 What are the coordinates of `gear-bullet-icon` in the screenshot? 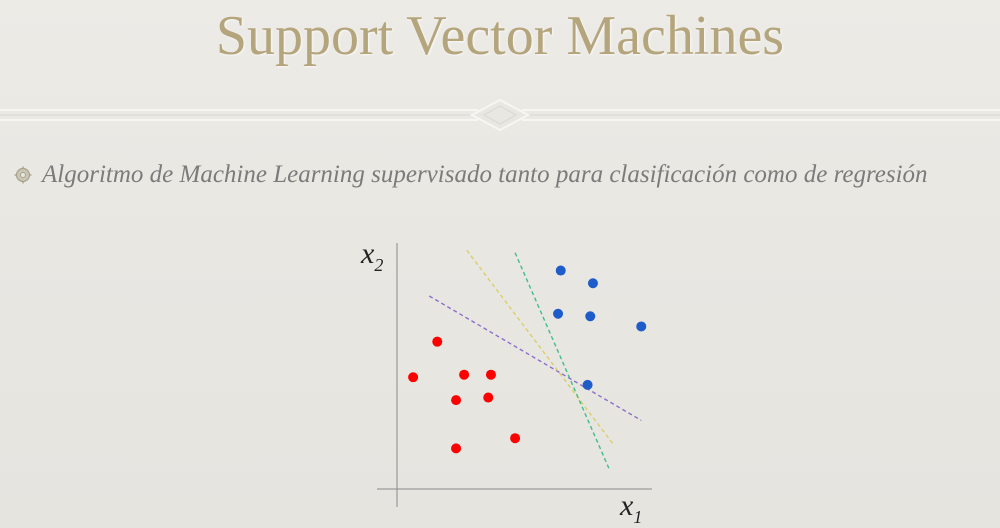 It's located at (23, 175).